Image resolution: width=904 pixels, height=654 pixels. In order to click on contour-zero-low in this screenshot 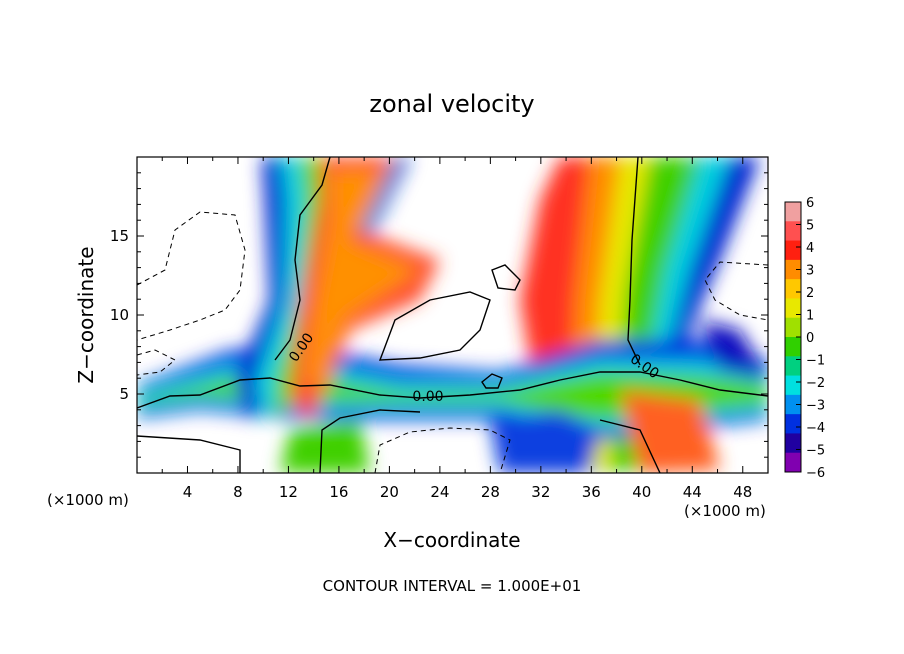, I will do `click(452, 390)`.